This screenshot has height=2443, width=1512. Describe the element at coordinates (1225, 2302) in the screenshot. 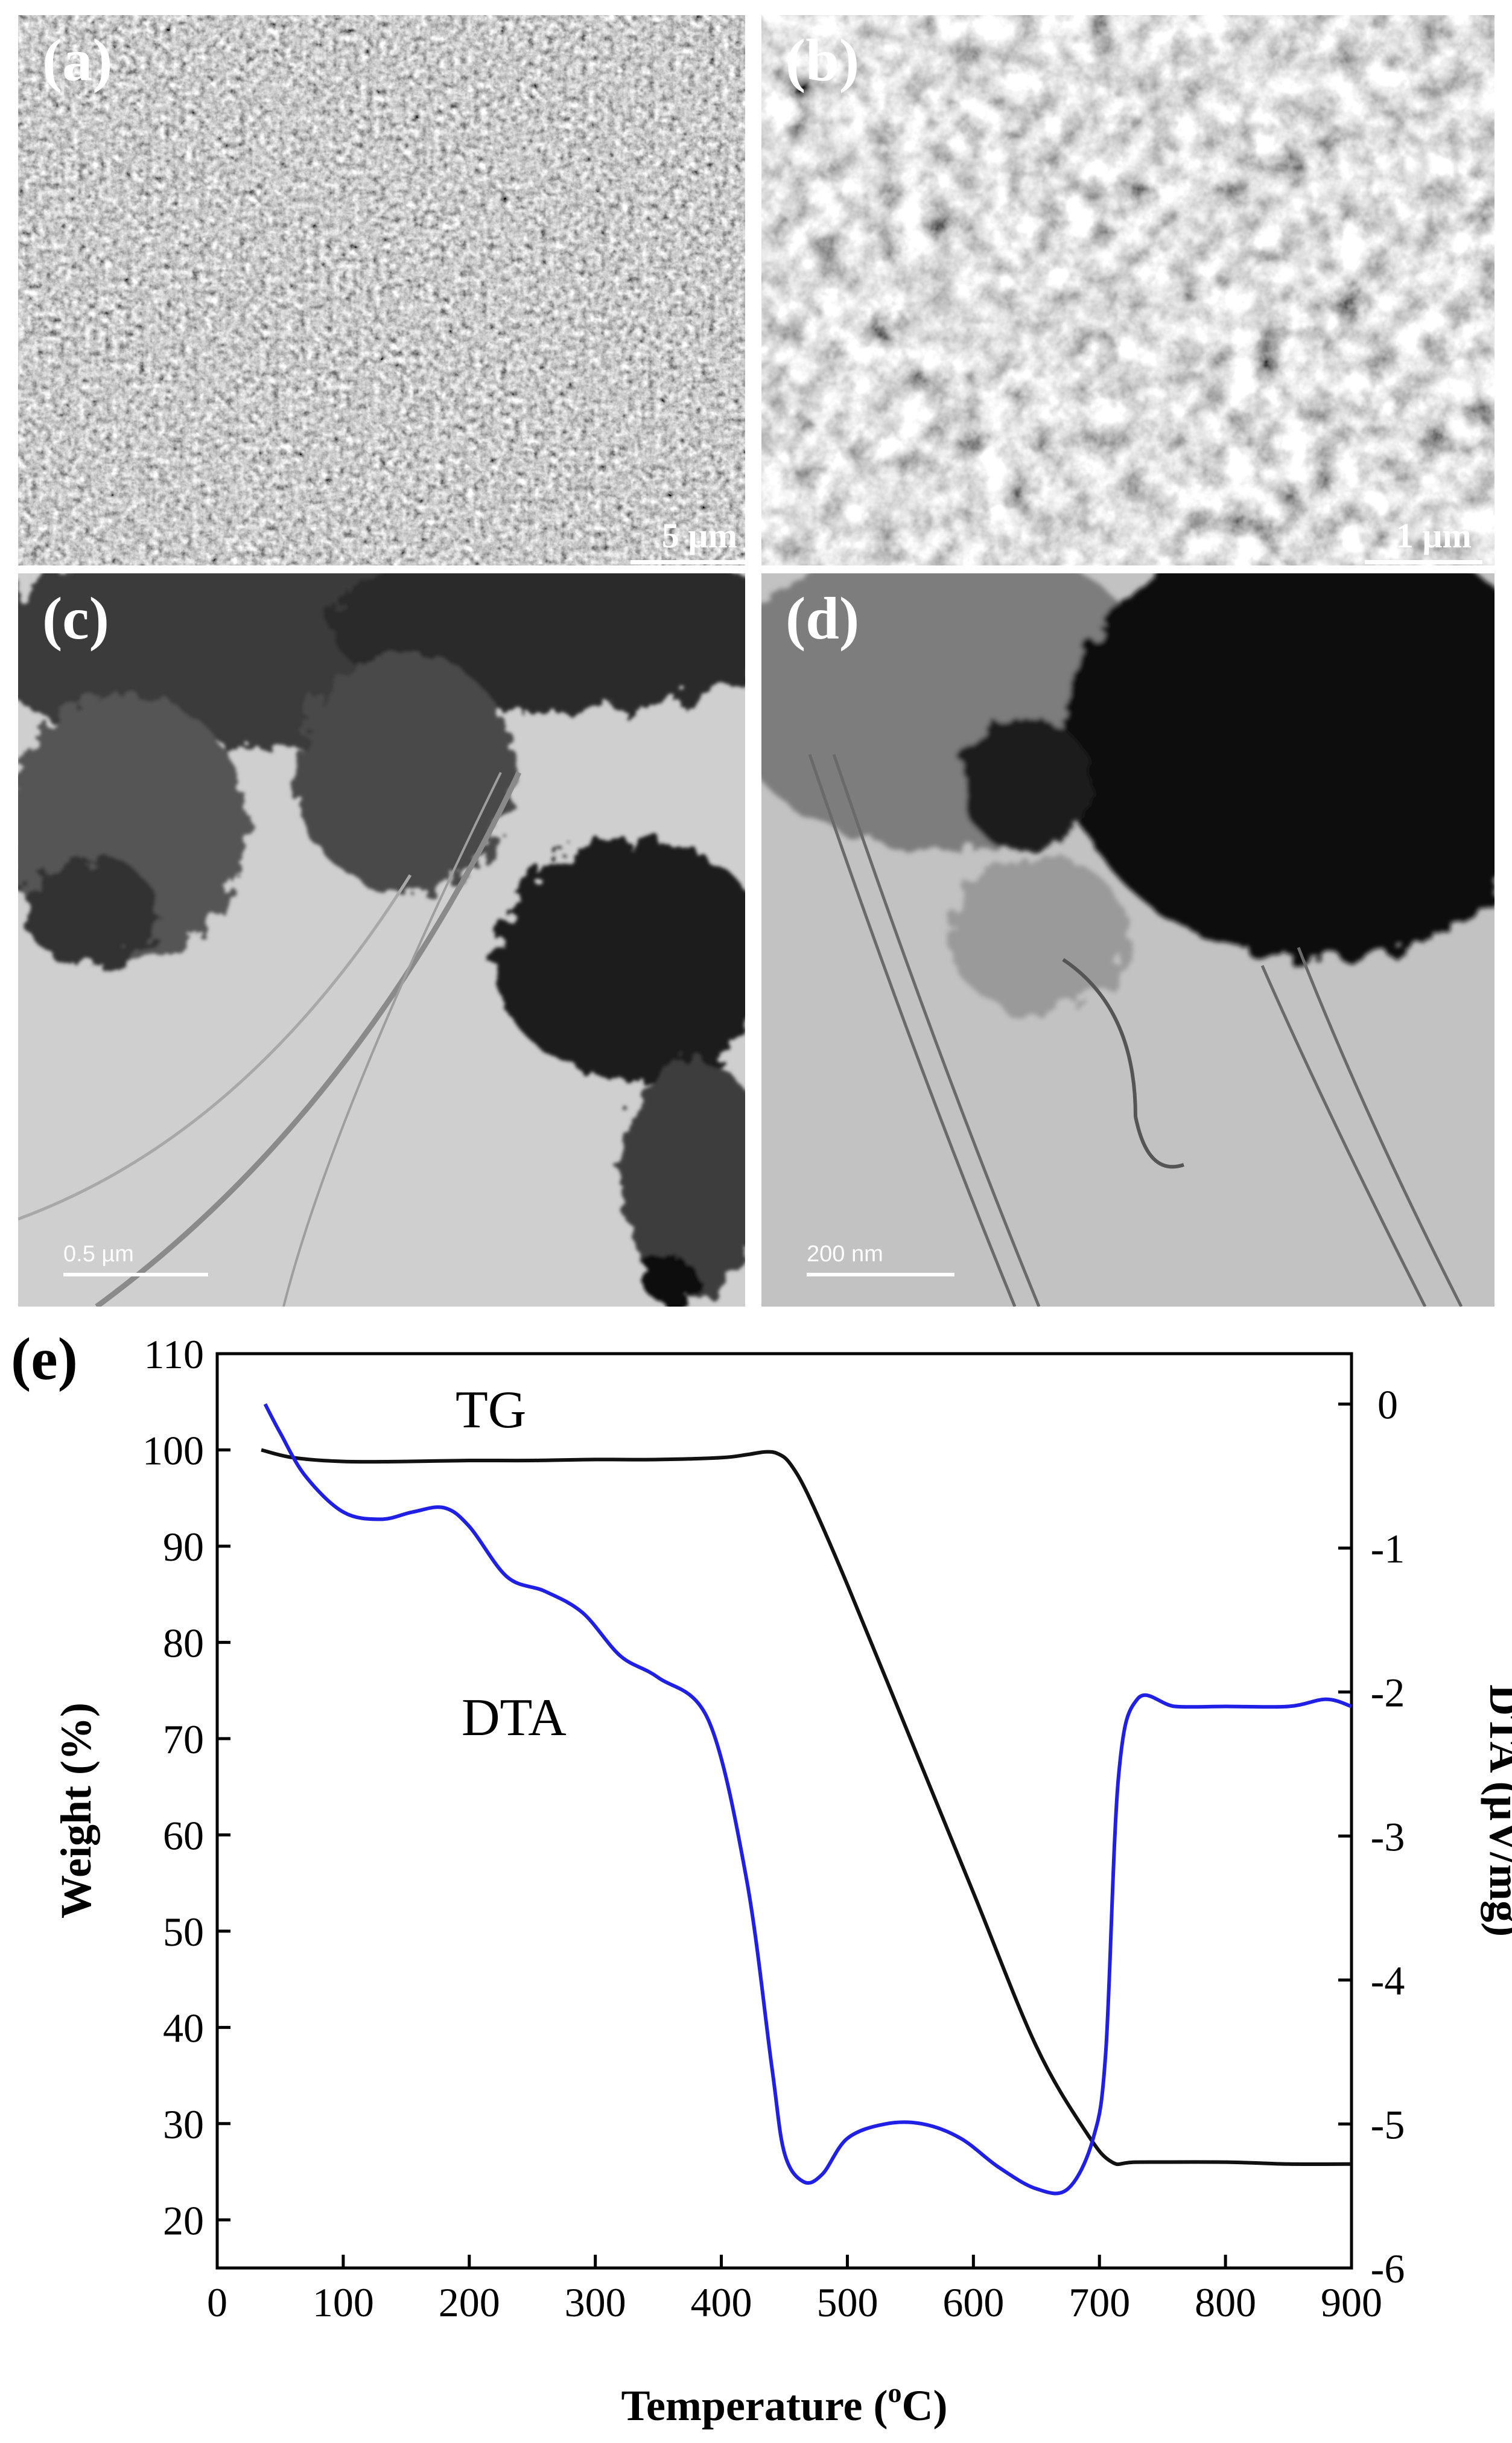

I see `x-tick-label: 800` at that location.